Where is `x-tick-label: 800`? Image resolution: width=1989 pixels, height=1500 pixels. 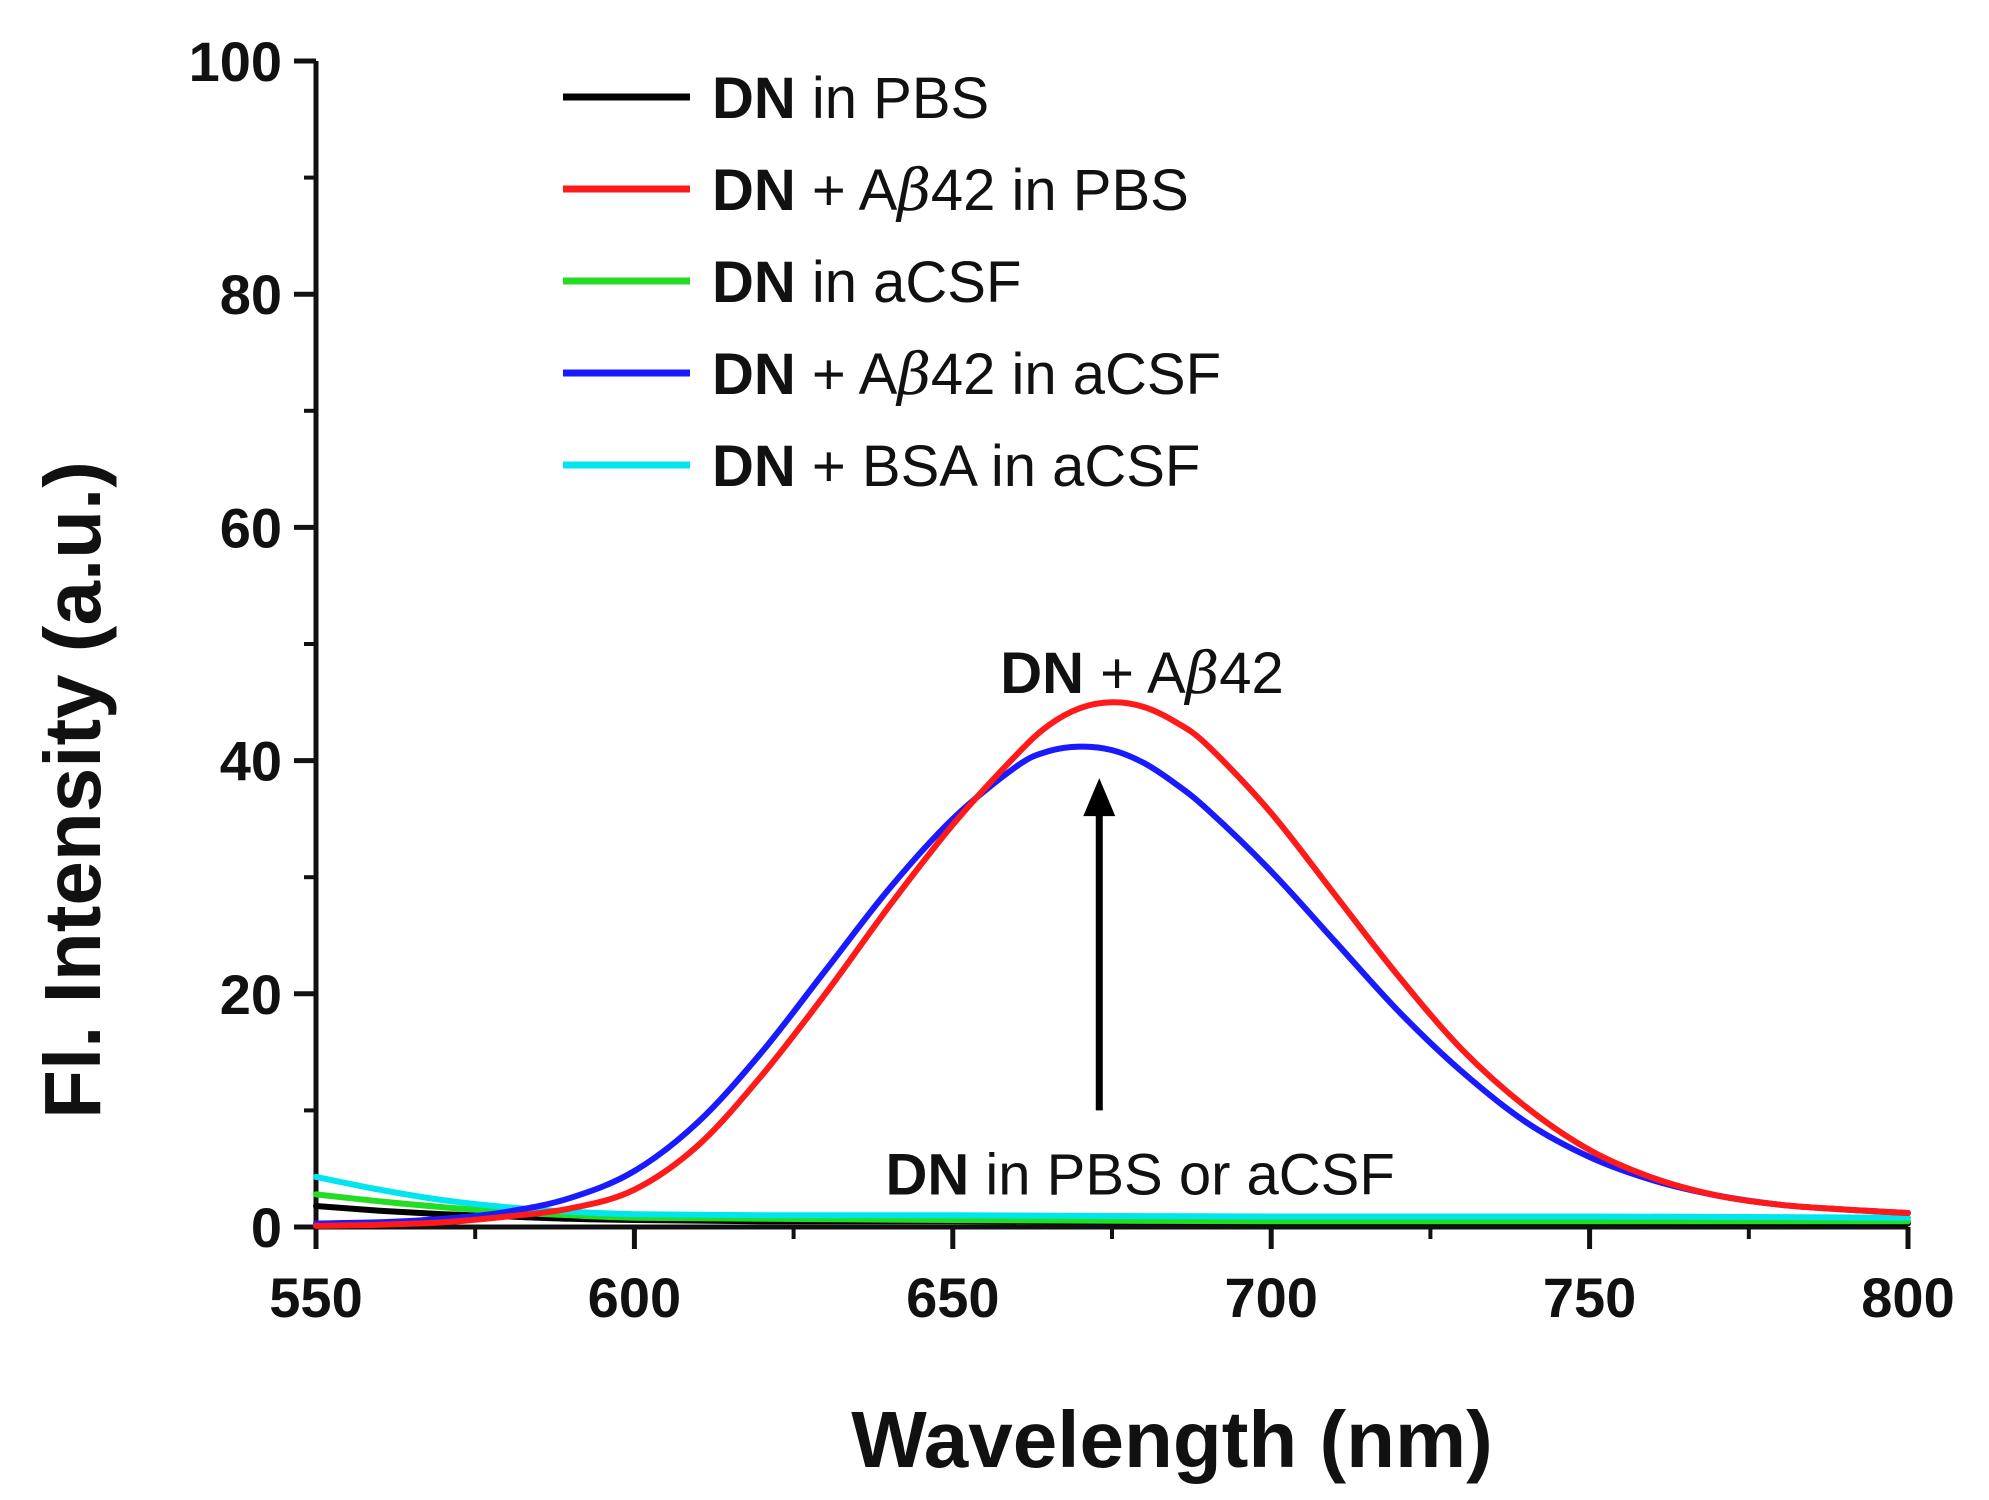
x-tick-label: 800 is located at coordinates (1907, 1297).